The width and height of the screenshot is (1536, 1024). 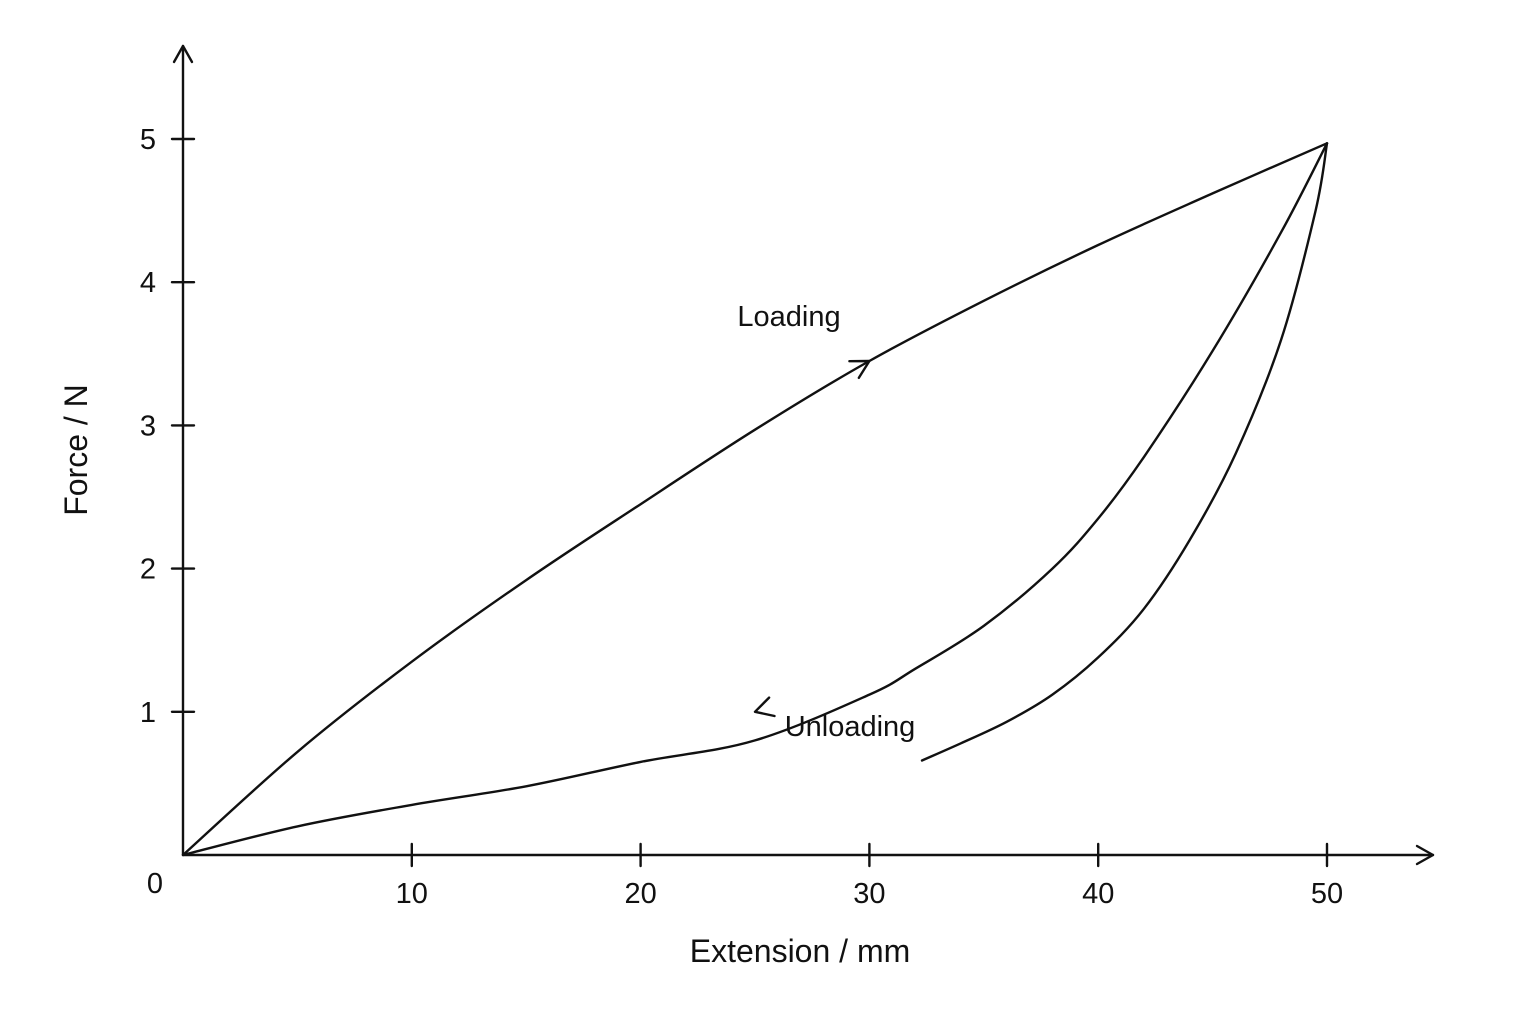 I want to click on y-tick-label-2: 2, so click(x=148, y=570).